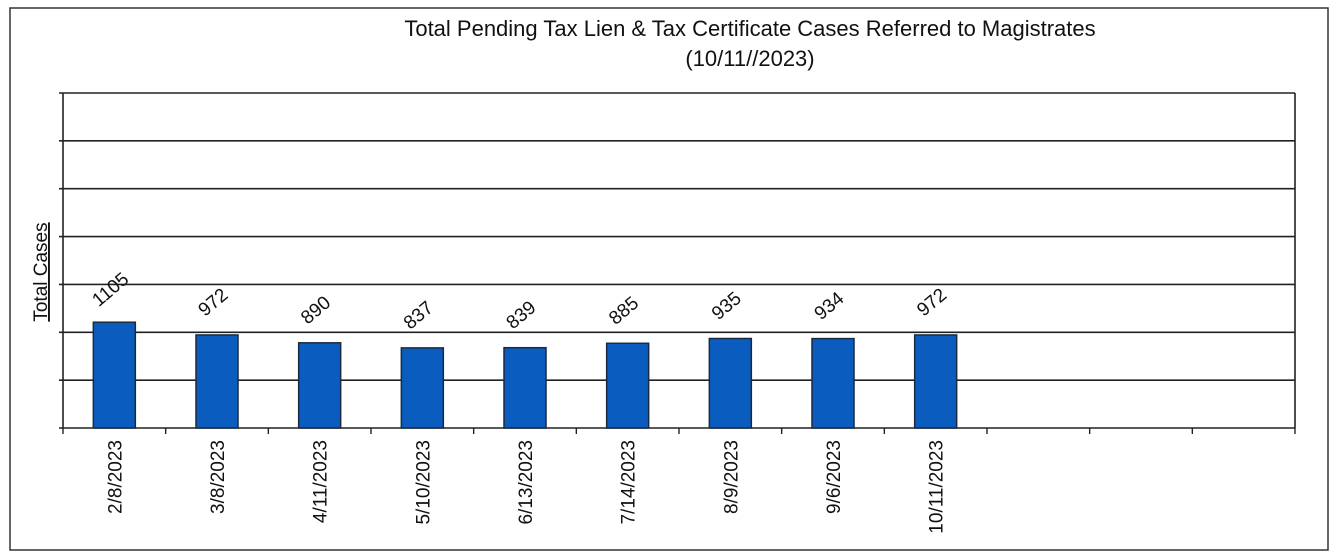 The width and height of the screenshot is (1338, 558). Describe the element at coordinates (937, 487) in the screenshot. I see `x-tick-label: 10/11/2023` at that location.